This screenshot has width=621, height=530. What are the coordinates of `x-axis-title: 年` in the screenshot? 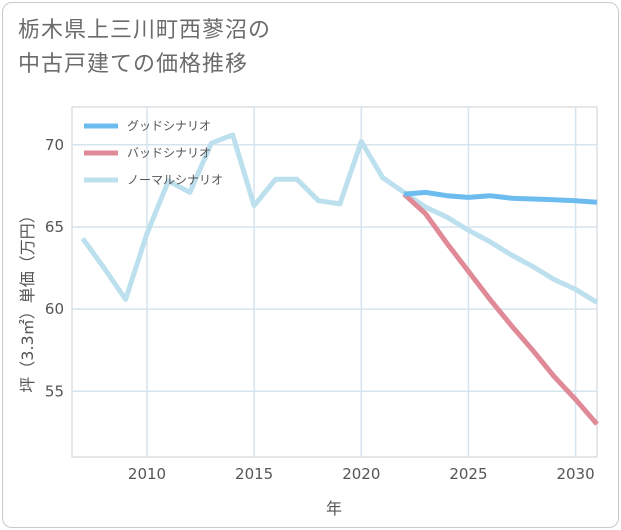 It's located at (334, 508).